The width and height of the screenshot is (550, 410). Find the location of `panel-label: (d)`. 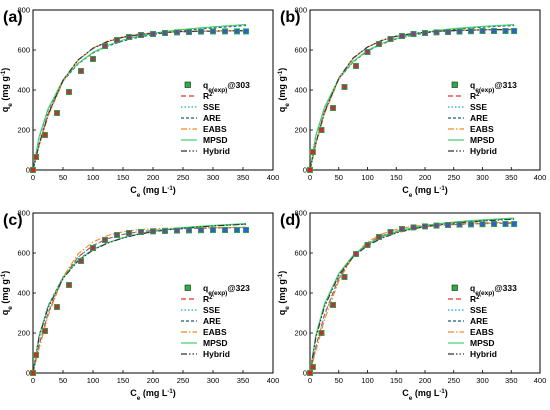

panel-label: (d) is located at coordinates (290, 220).